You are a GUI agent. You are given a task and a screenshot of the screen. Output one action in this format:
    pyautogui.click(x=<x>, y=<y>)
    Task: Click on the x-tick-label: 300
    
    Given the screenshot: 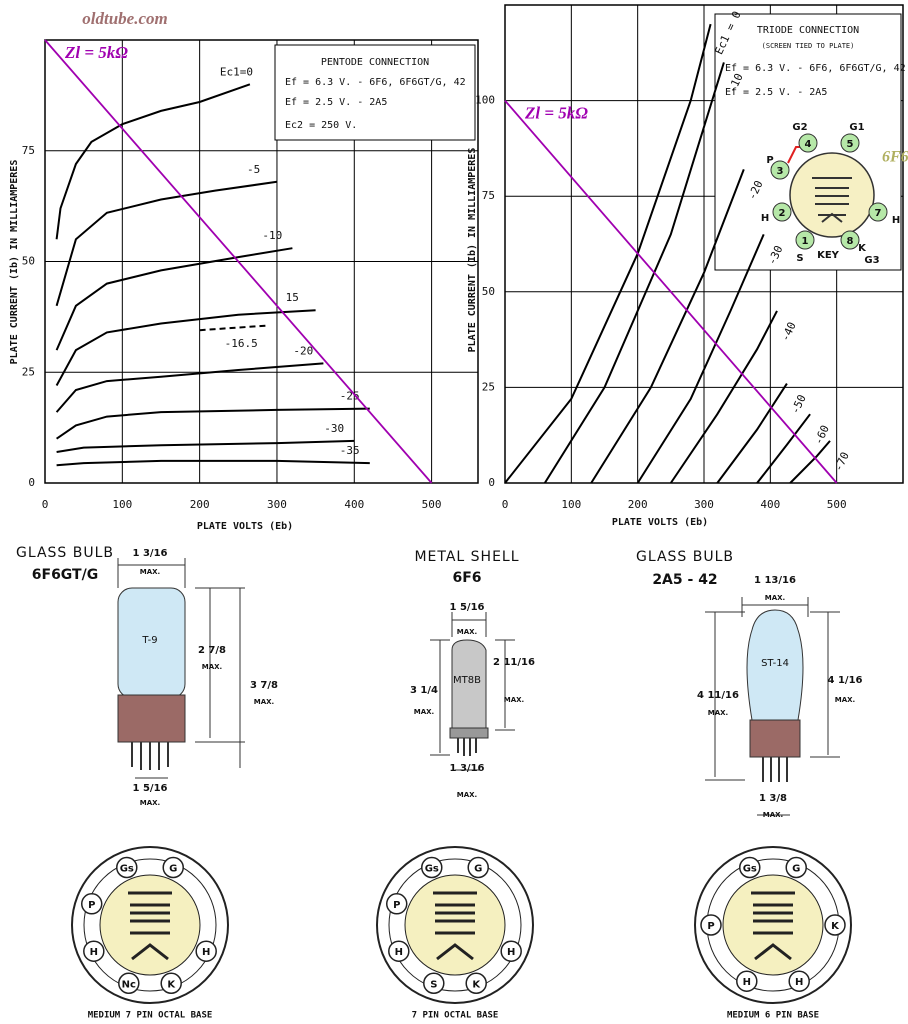 What is the action you would take?
    pyautogui.click(x=277, y=504)
    